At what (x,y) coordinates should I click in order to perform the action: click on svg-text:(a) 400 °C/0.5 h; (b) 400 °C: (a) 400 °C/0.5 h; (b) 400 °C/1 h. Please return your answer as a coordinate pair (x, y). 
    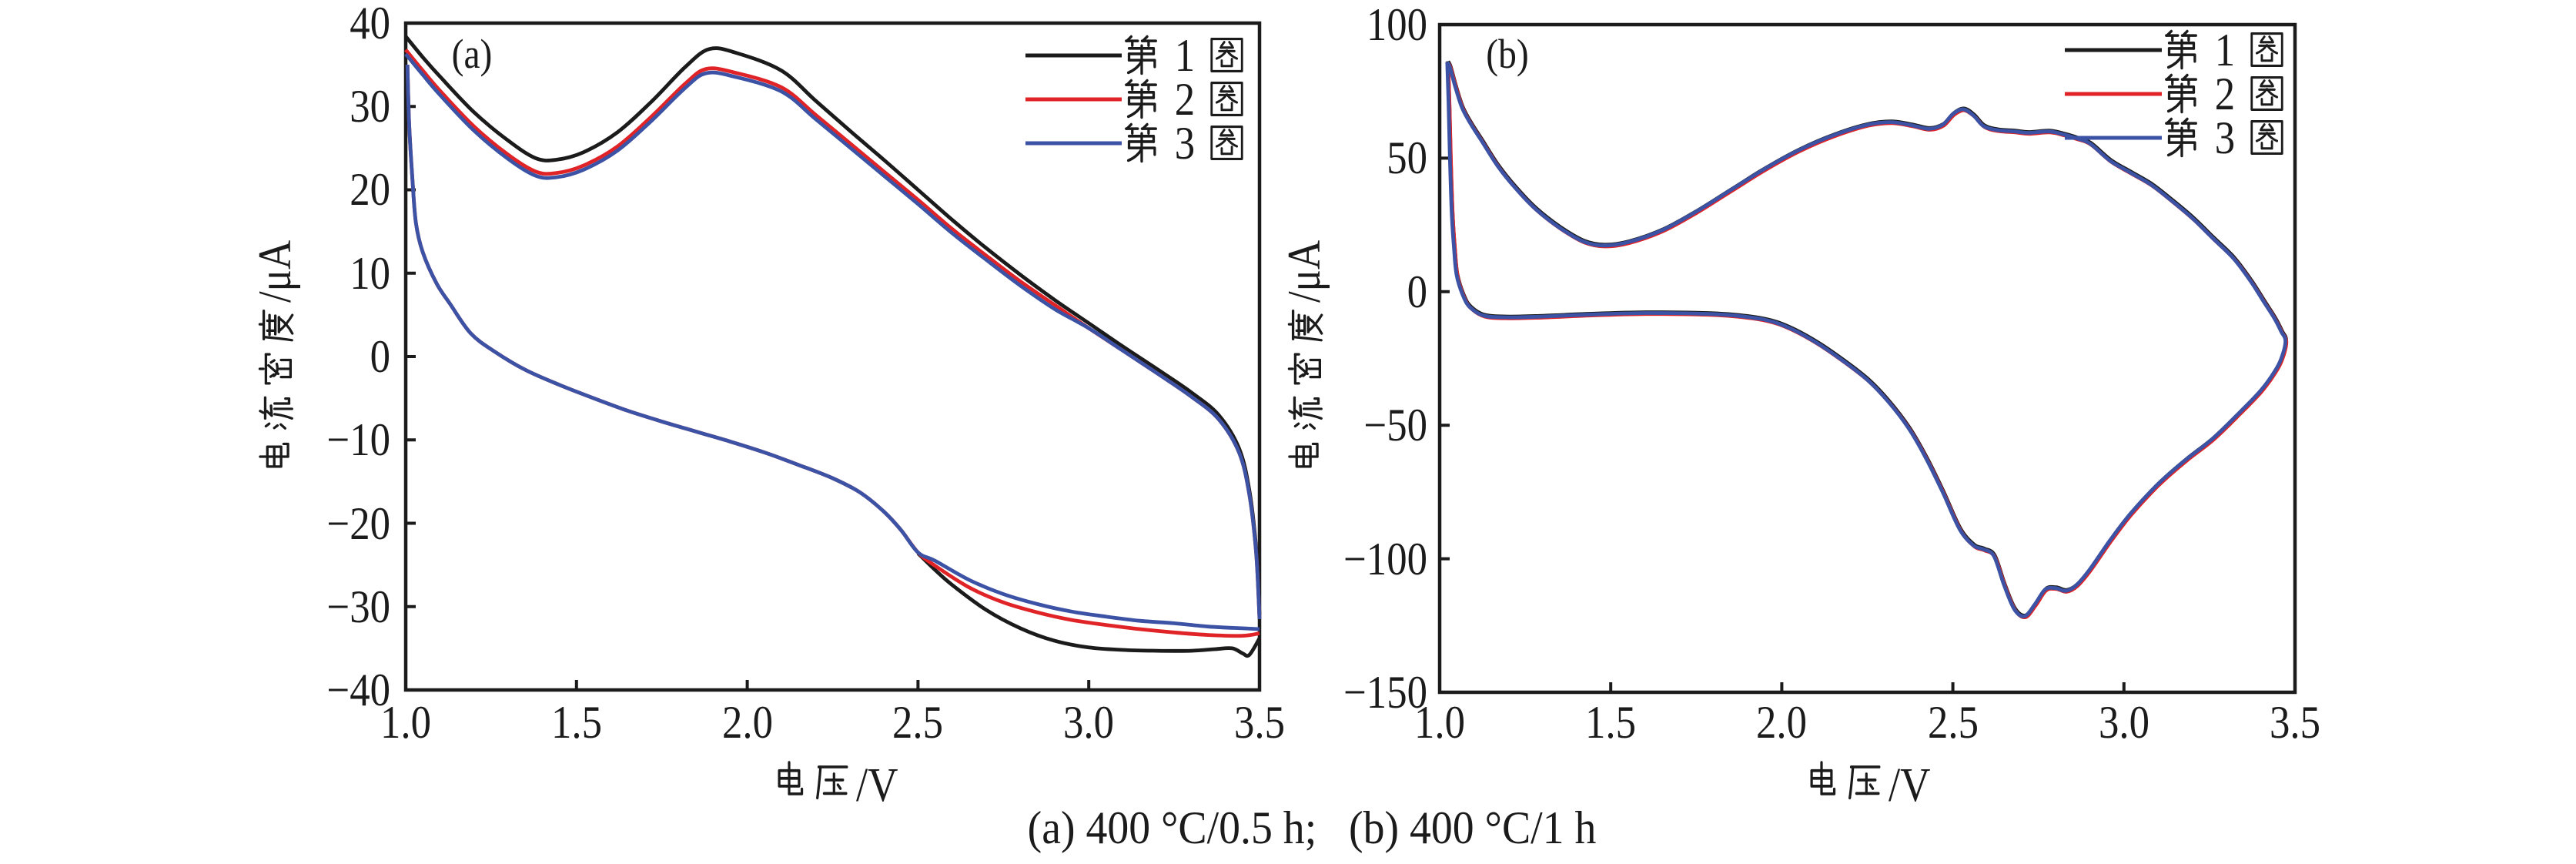
    Looking at the image, I should click on (1312, 828).